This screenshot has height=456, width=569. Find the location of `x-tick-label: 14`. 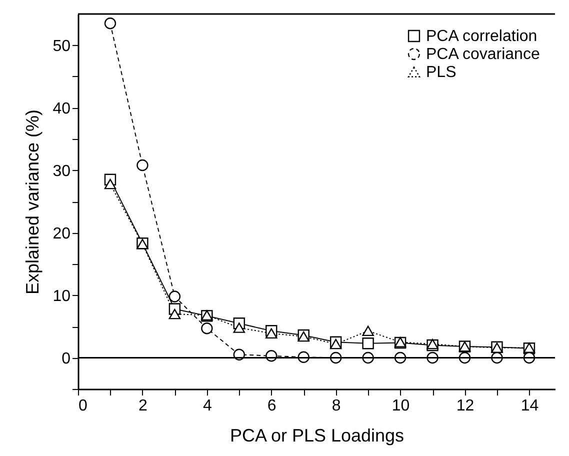

x-tick-label: 14 is located at coordinates (529, 406).